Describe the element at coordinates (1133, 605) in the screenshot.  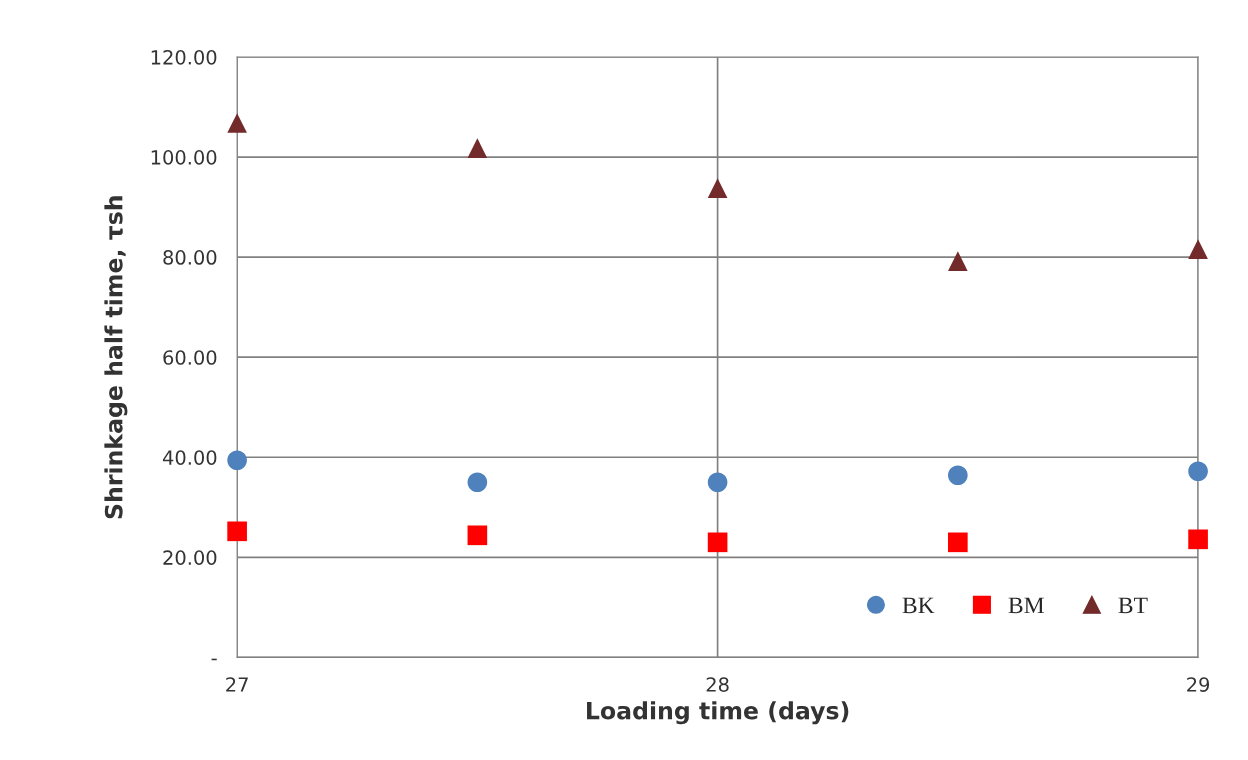
I see `legend-label: BT` at that location.